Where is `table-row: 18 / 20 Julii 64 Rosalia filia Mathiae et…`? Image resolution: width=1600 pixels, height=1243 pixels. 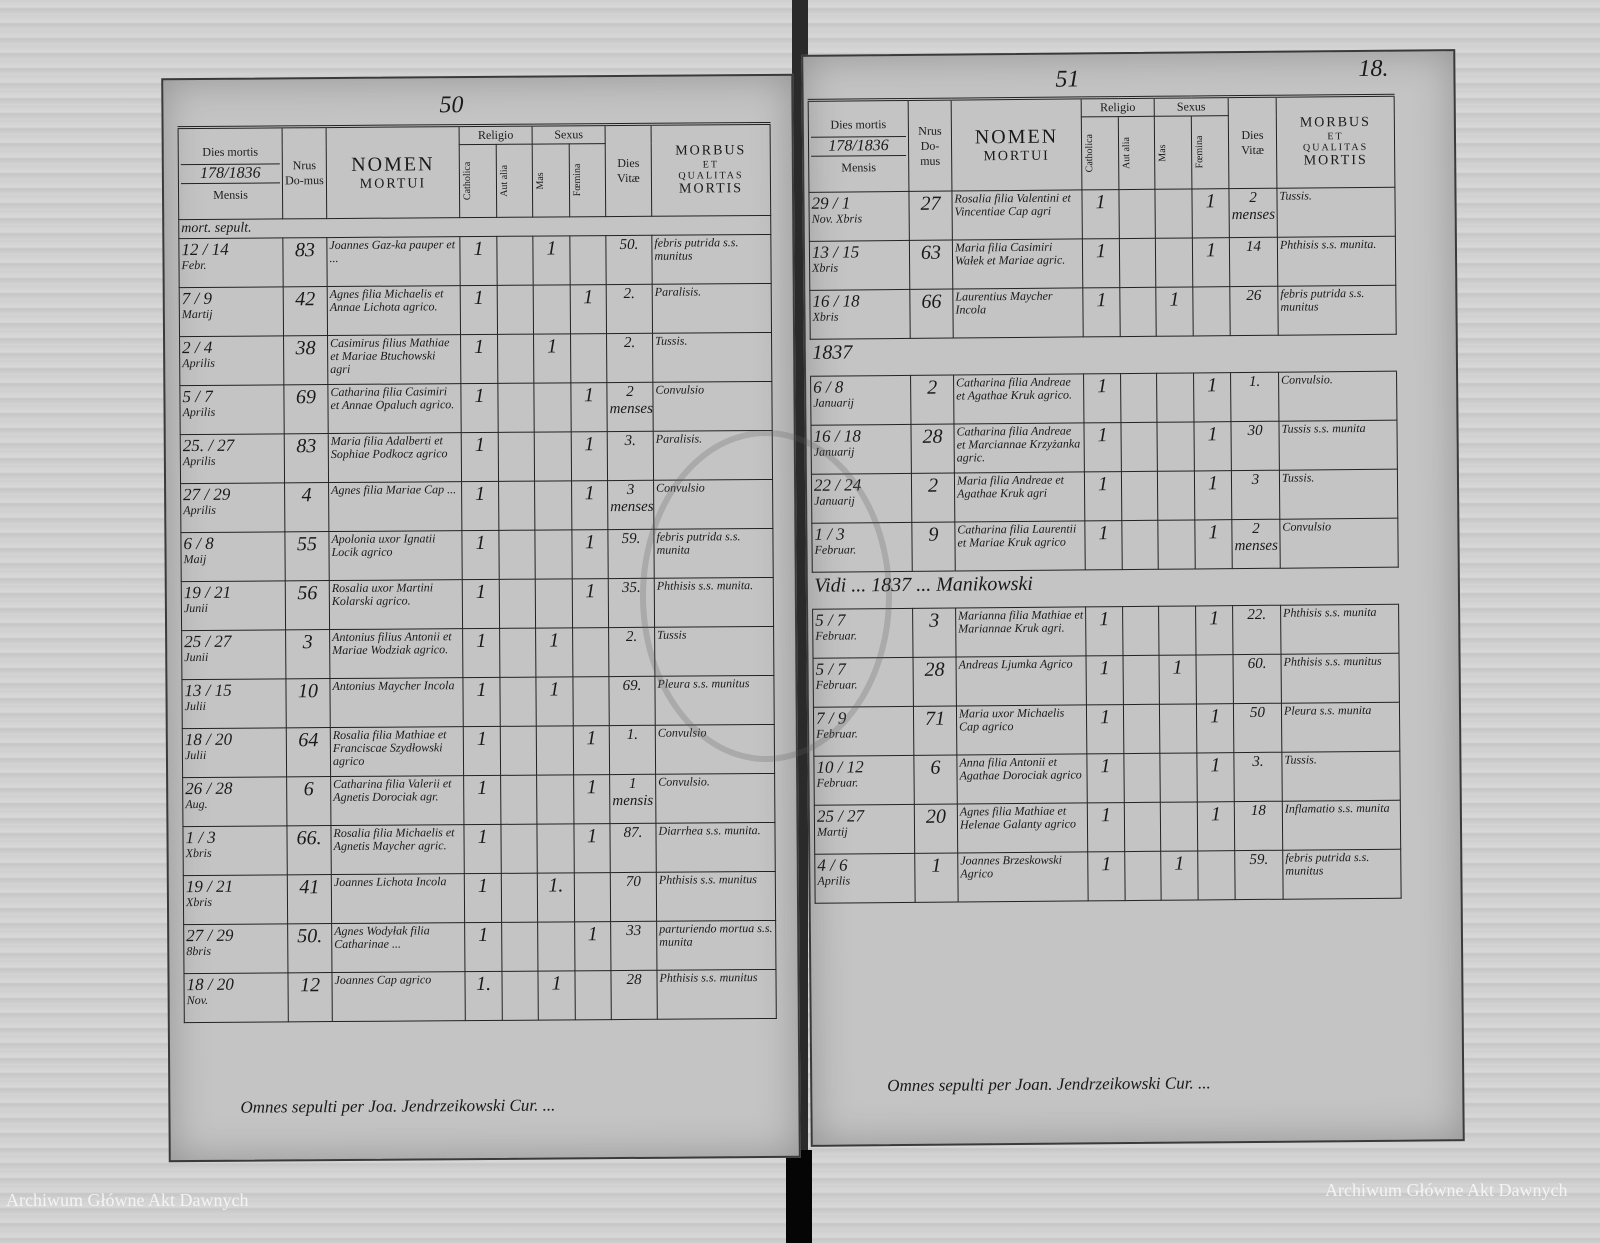 table-row: 18 / 20 Julii 64 Rosalia filia Mathiae et… is located at coordinates (478, 751).